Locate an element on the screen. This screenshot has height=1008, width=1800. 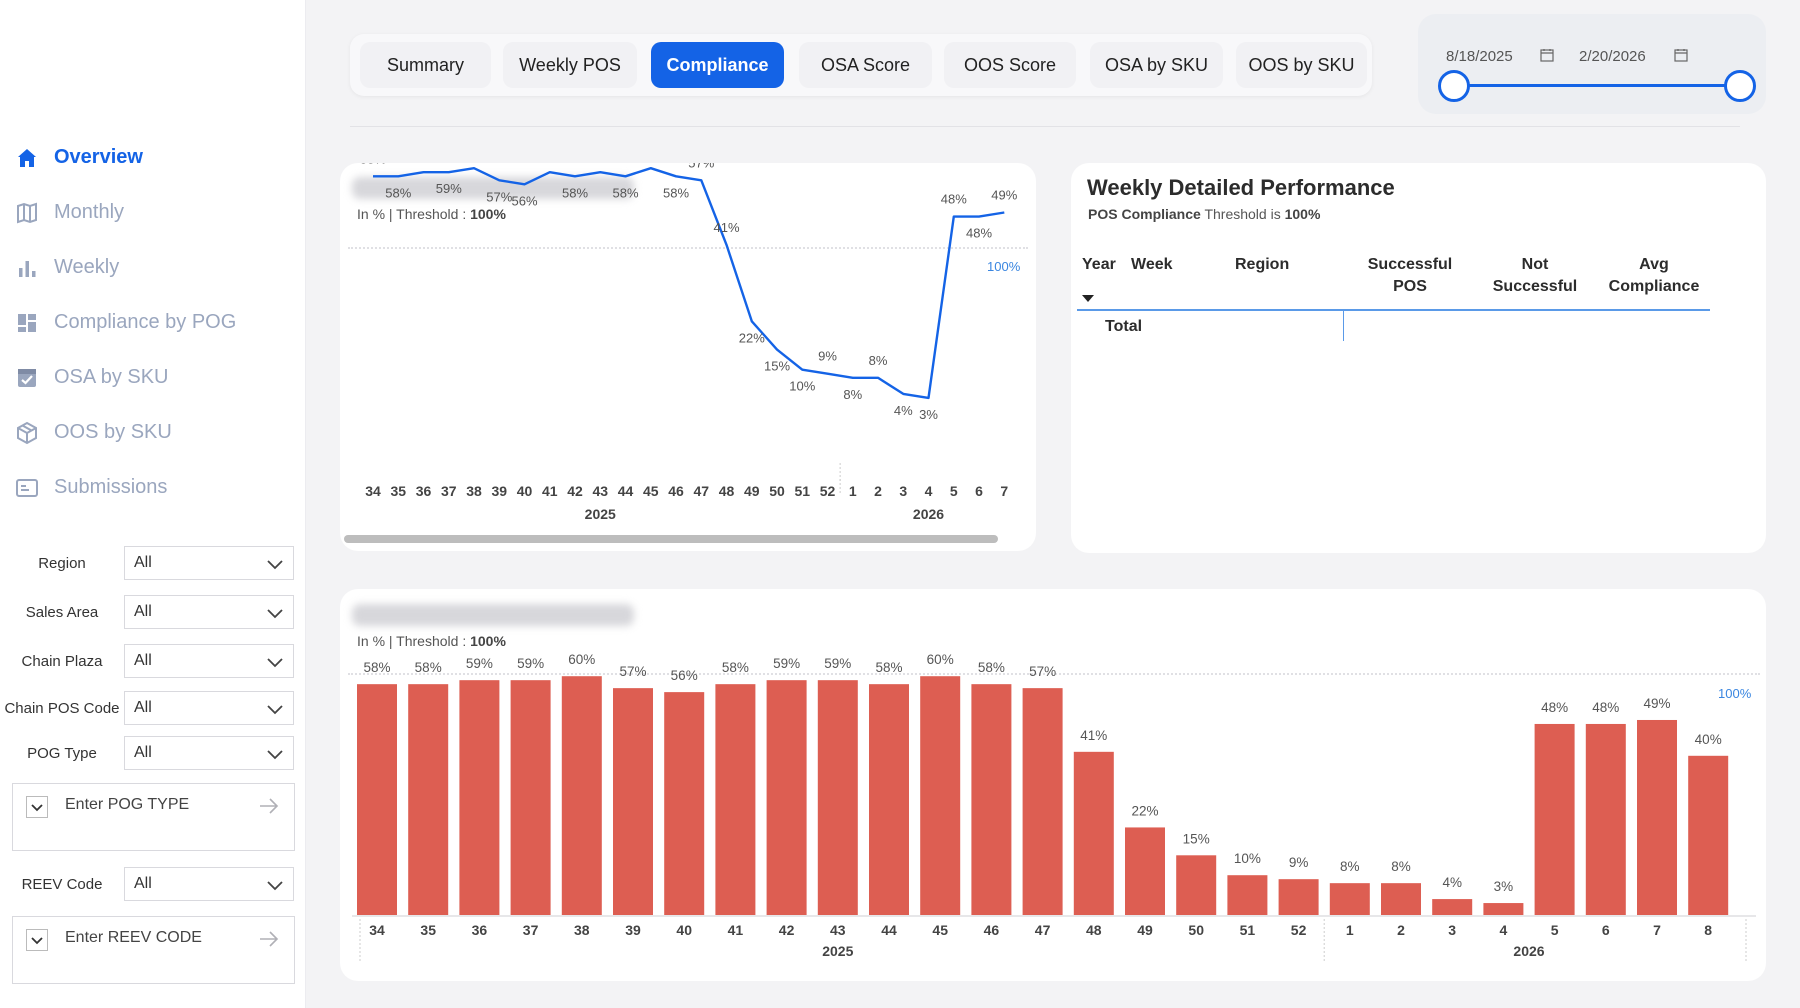
sidebar-item-submissions: Submissions is located at coordinates (125, 487).